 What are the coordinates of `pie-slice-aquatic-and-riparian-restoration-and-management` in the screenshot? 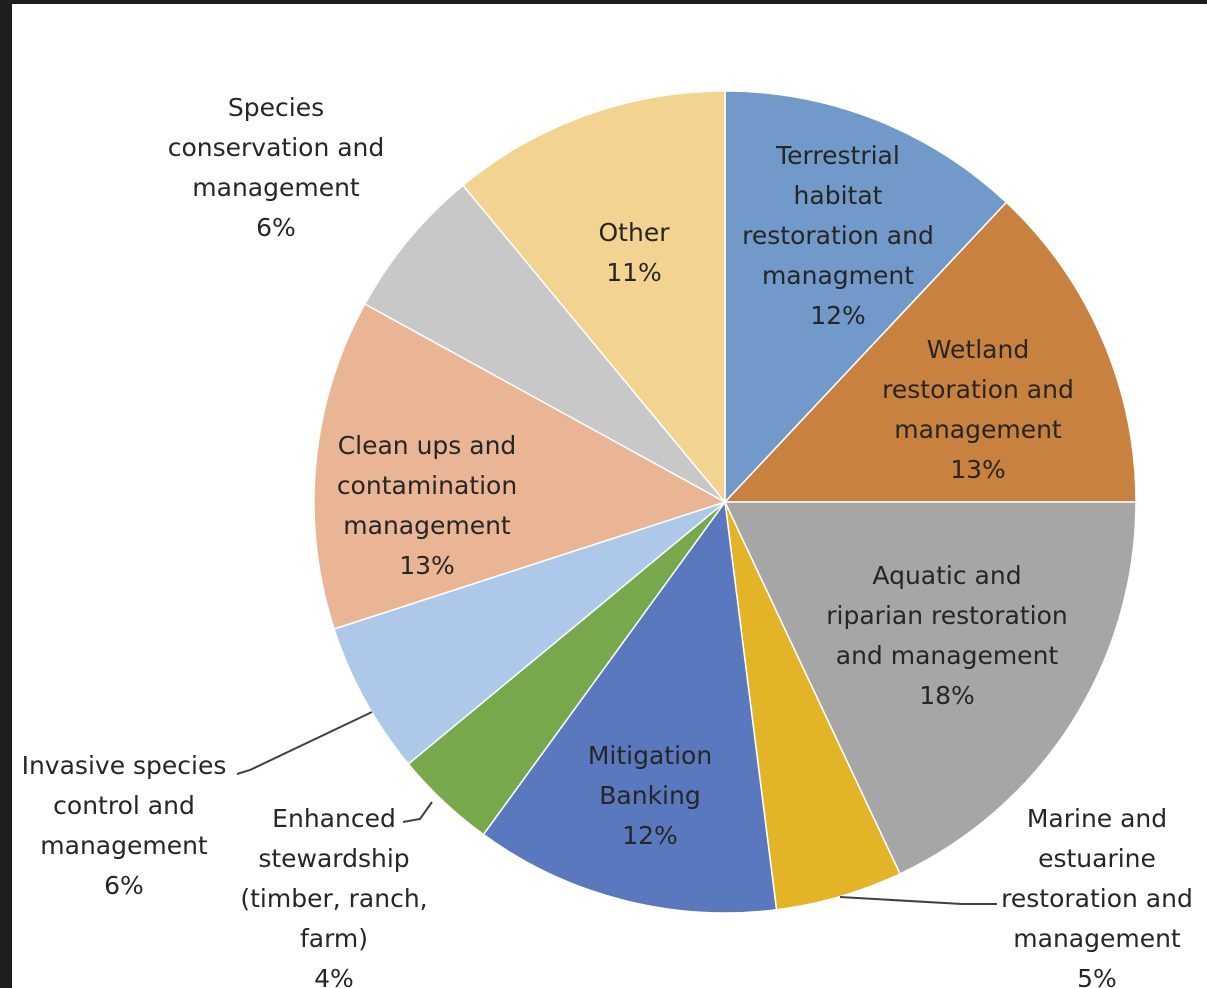 It's located at (930, 688).